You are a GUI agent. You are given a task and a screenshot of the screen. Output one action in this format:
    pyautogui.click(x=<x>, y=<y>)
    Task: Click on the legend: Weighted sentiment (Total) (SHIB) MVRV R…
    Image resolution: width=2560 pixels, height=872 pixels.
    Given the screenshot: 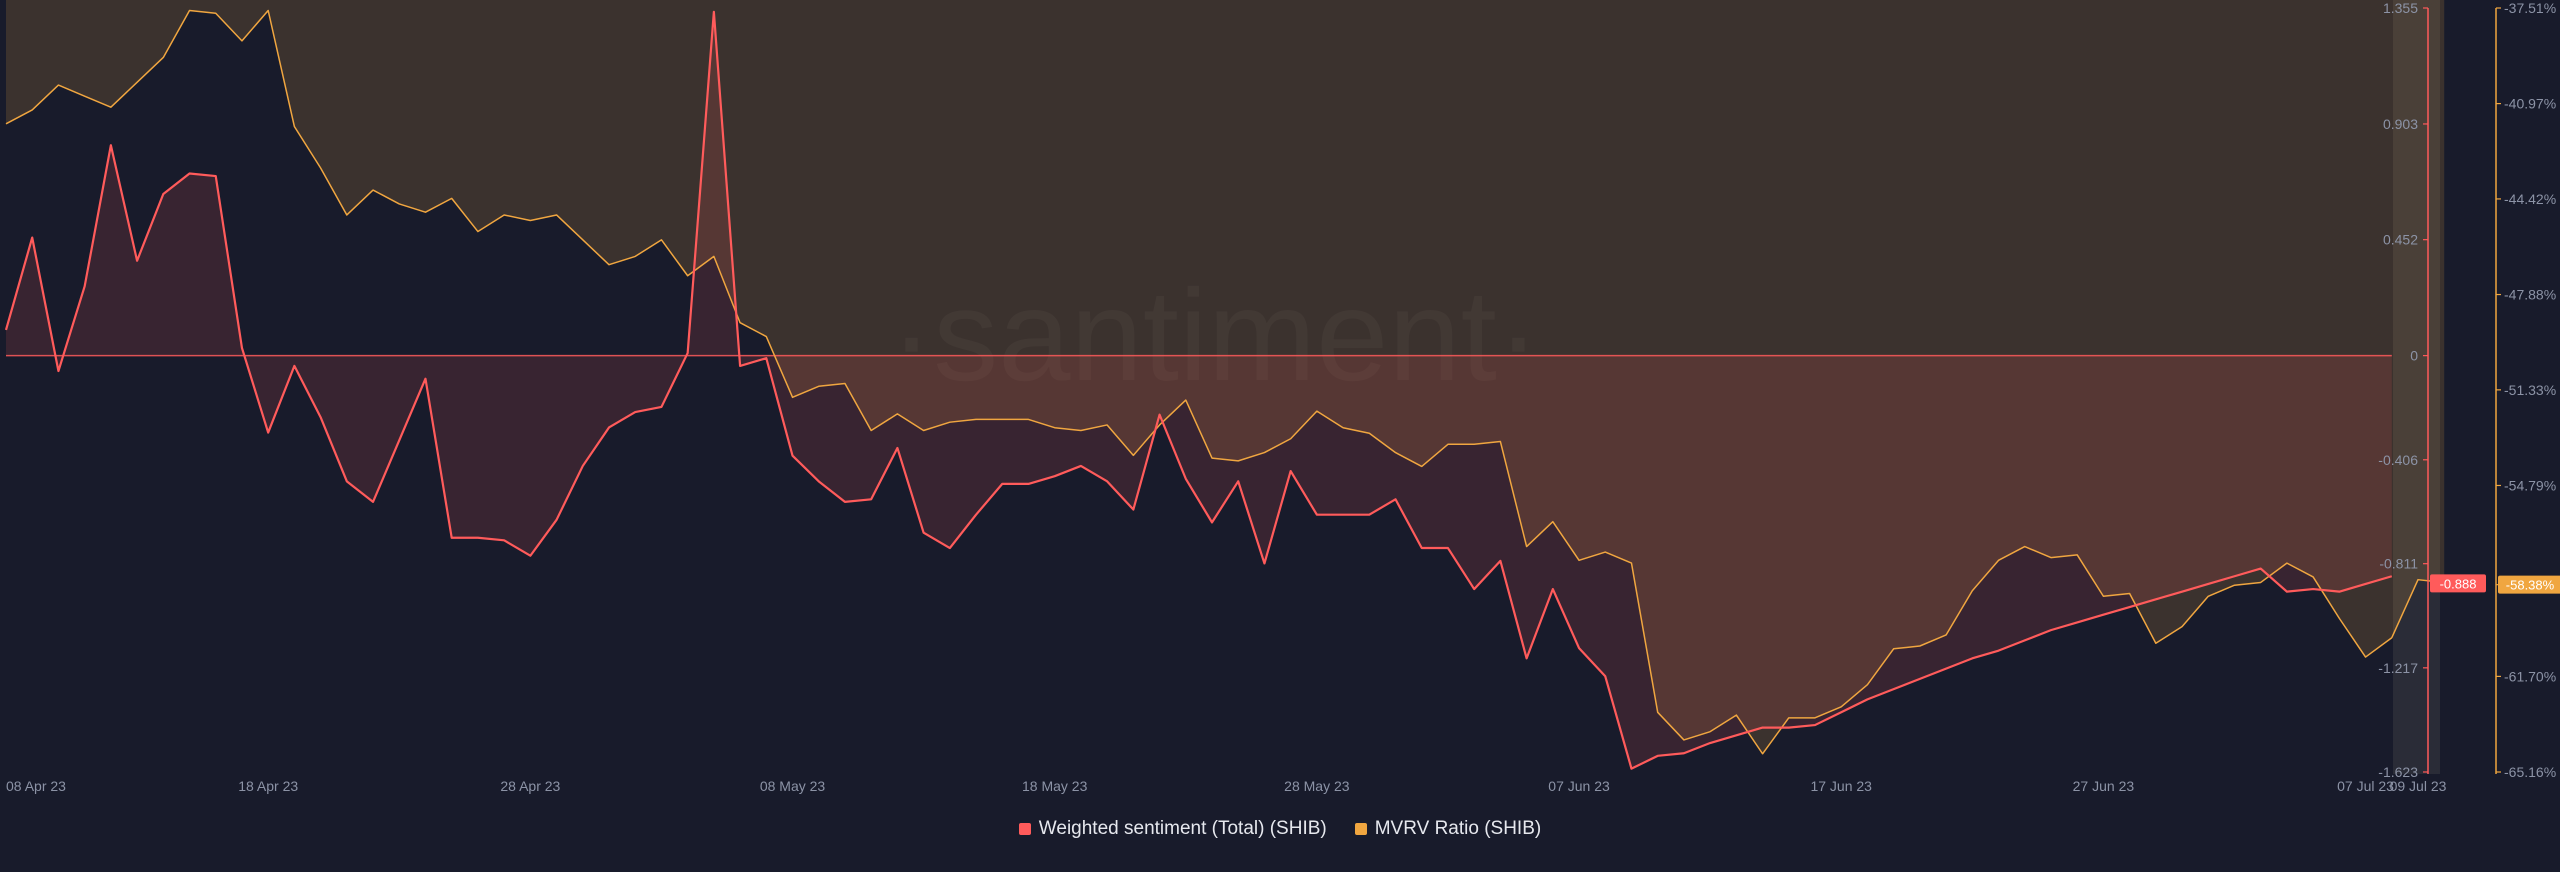 What is the action you would take?
    pyautogui.click(x=1280, y=829)
    